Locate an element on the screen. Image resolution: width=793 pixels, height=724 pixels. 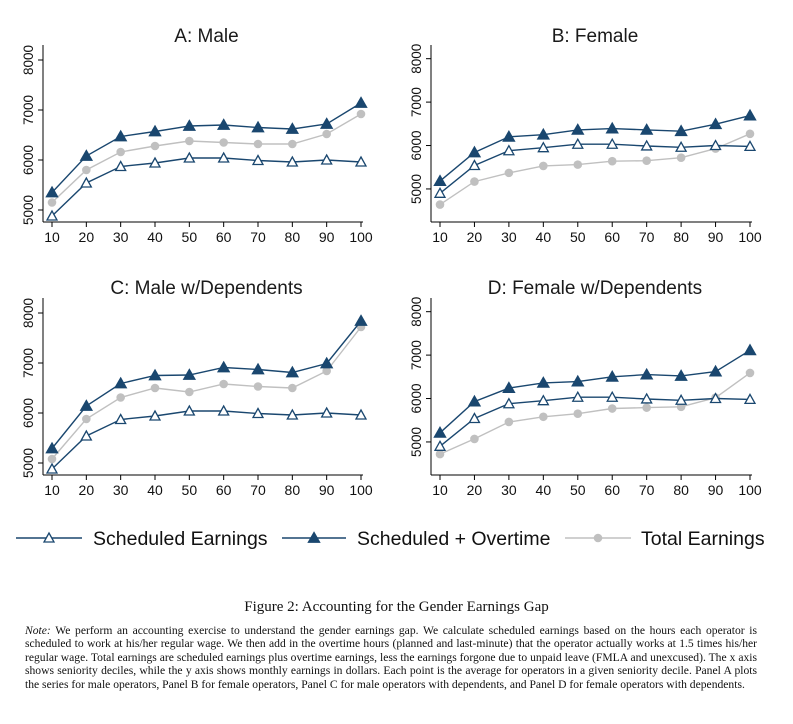
legend-label: Scheduled Earnings is located at coordinates (180, 539).